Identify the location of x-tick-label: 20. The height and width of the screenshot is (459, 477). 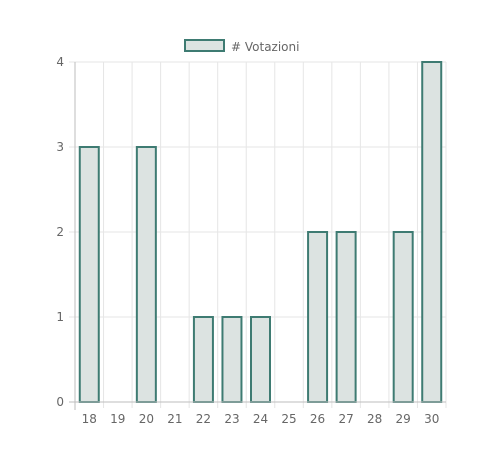
(146, 419).